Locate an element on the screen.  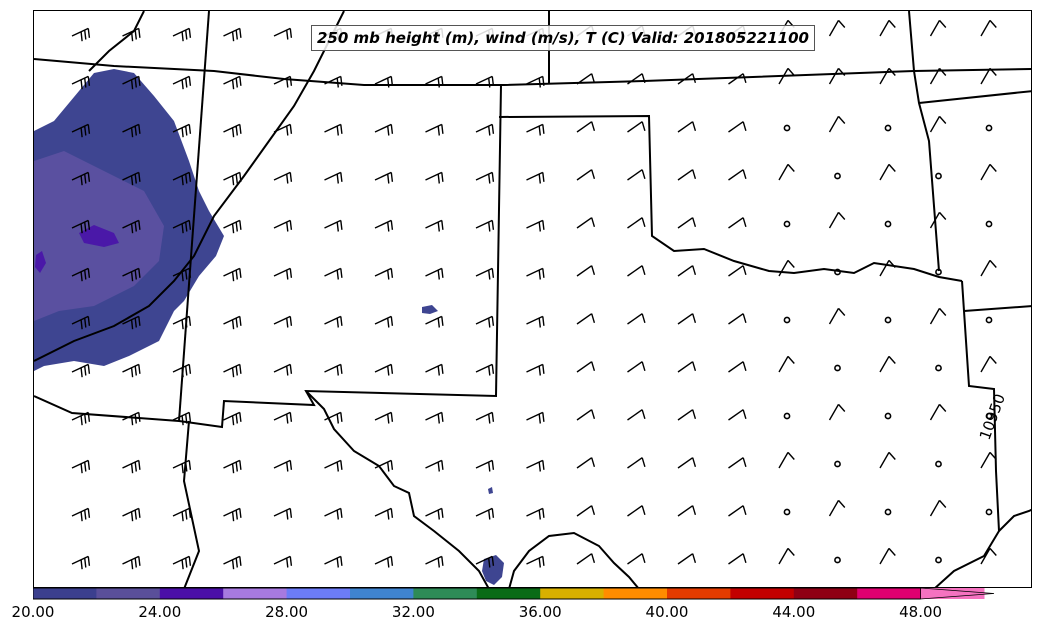
shading-blob-central is located at coordinates (430, 309).